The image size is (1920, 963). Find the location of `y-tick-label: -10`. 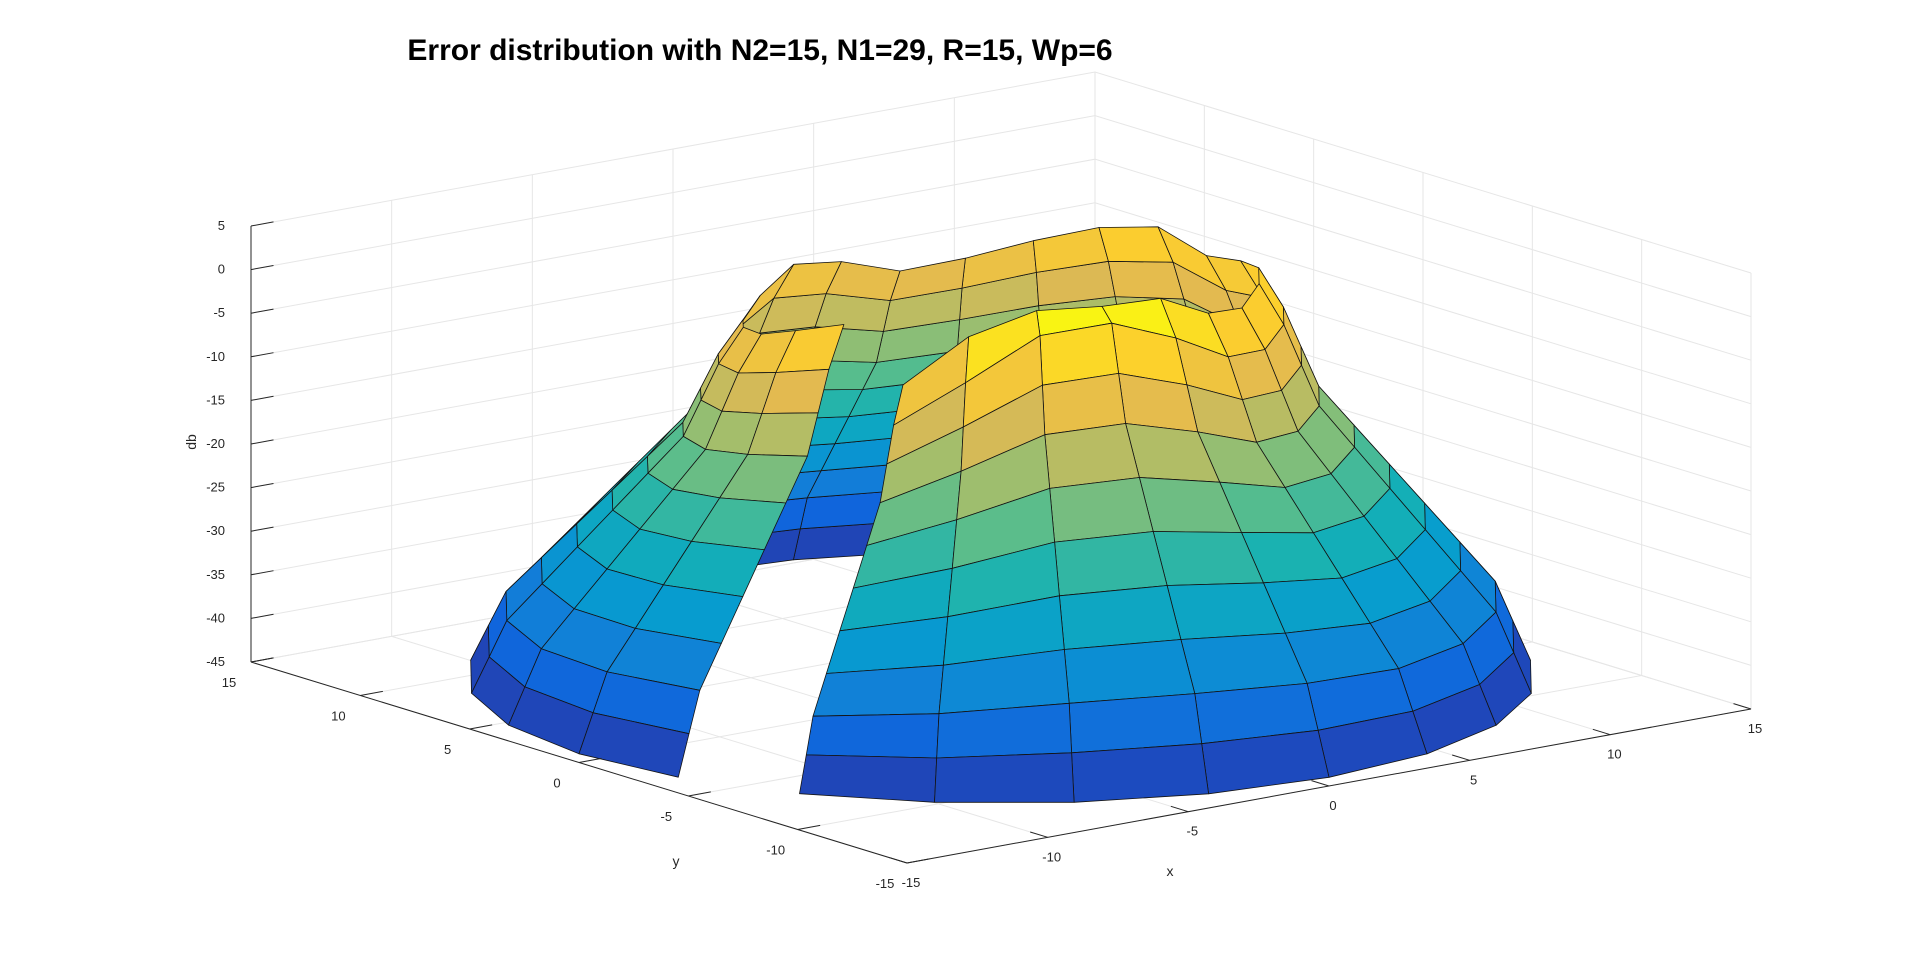

y-tick-label: -10 is located at coordinates (775, 850).